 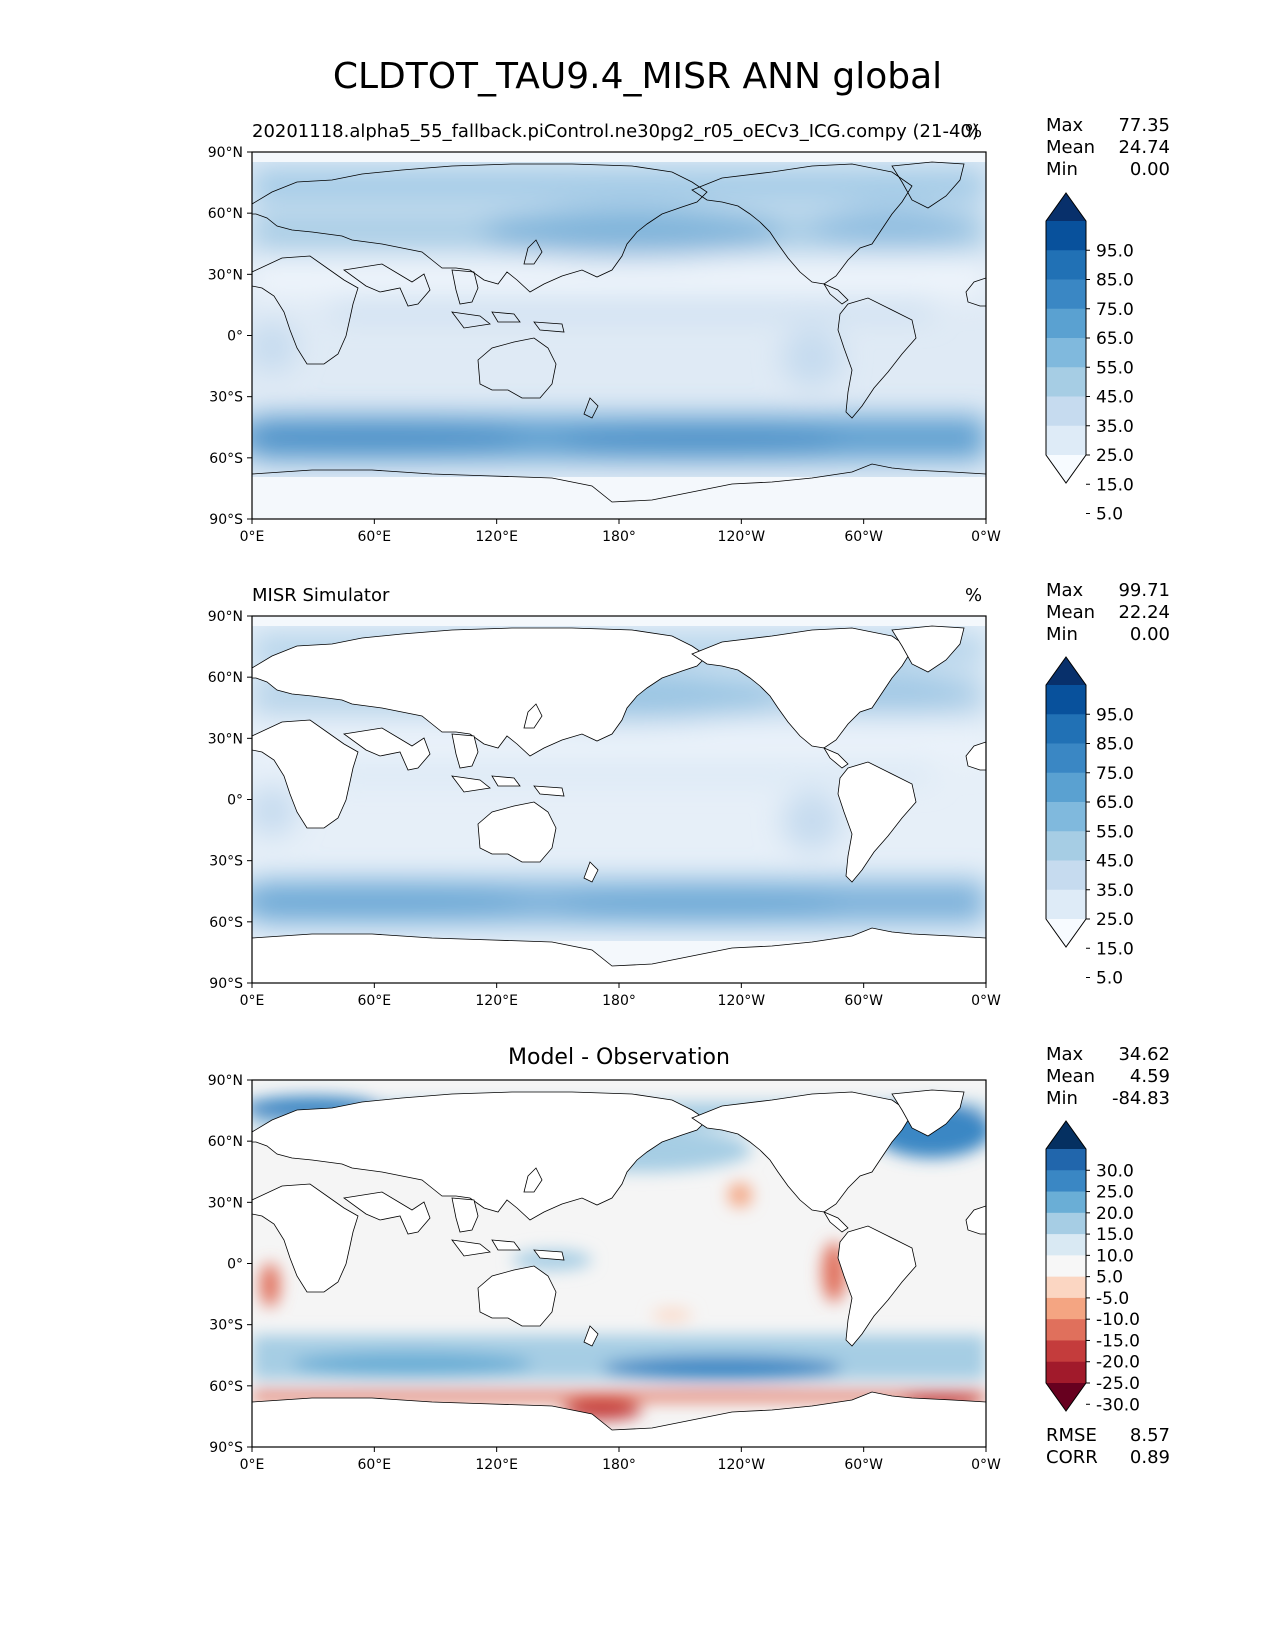 What do you see at coordinates (1115, 715) in the screenshot?
I see `colorbar-tick-label: 95.0` at bounding box center [1115, 715].